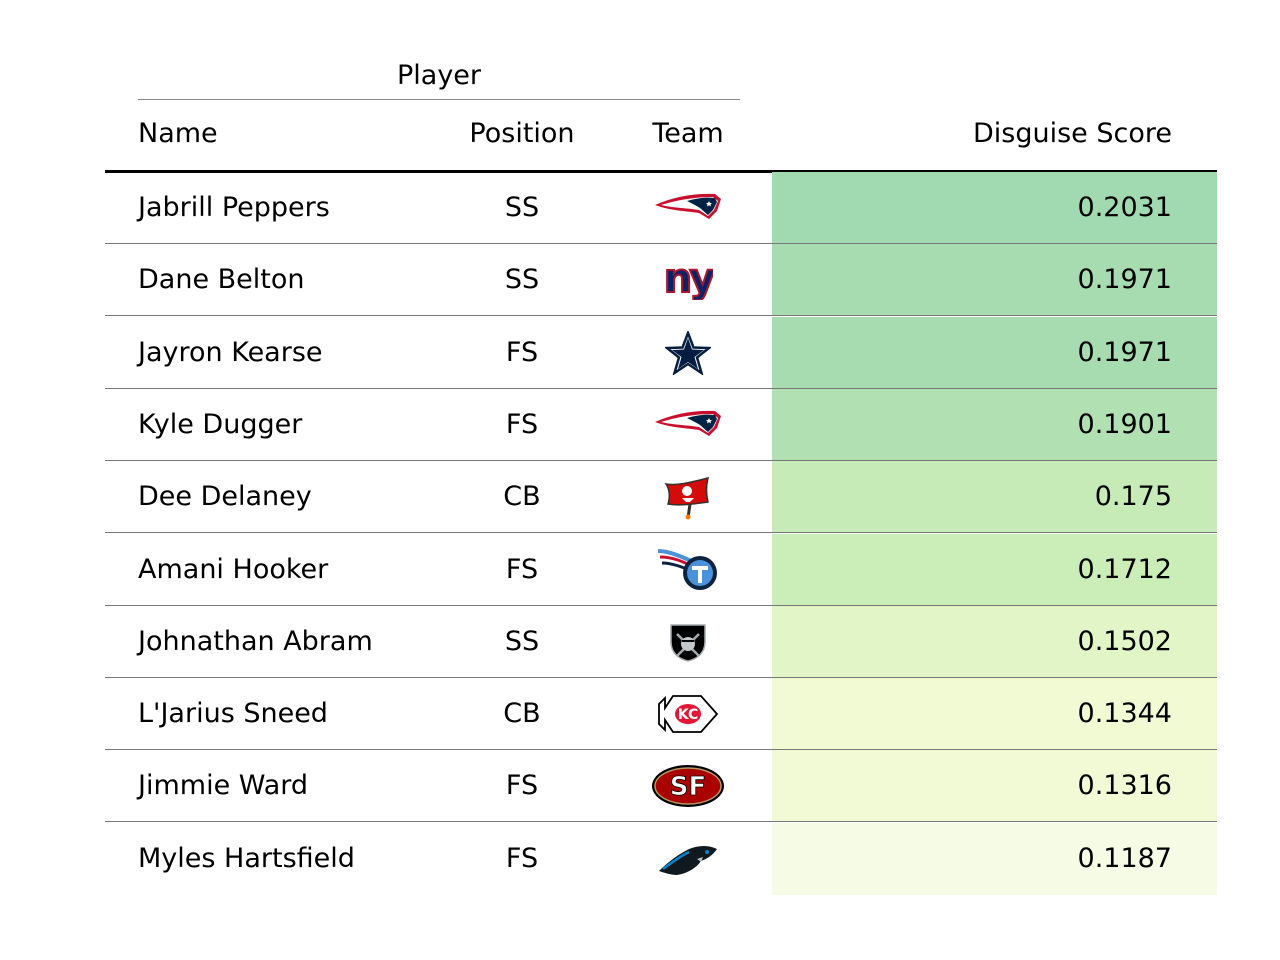 This screenshot has width=1280, height=960. Describe the element at coordinates (221, 280) in the screenshot. I see `player-name: Dane Belton` at that location.